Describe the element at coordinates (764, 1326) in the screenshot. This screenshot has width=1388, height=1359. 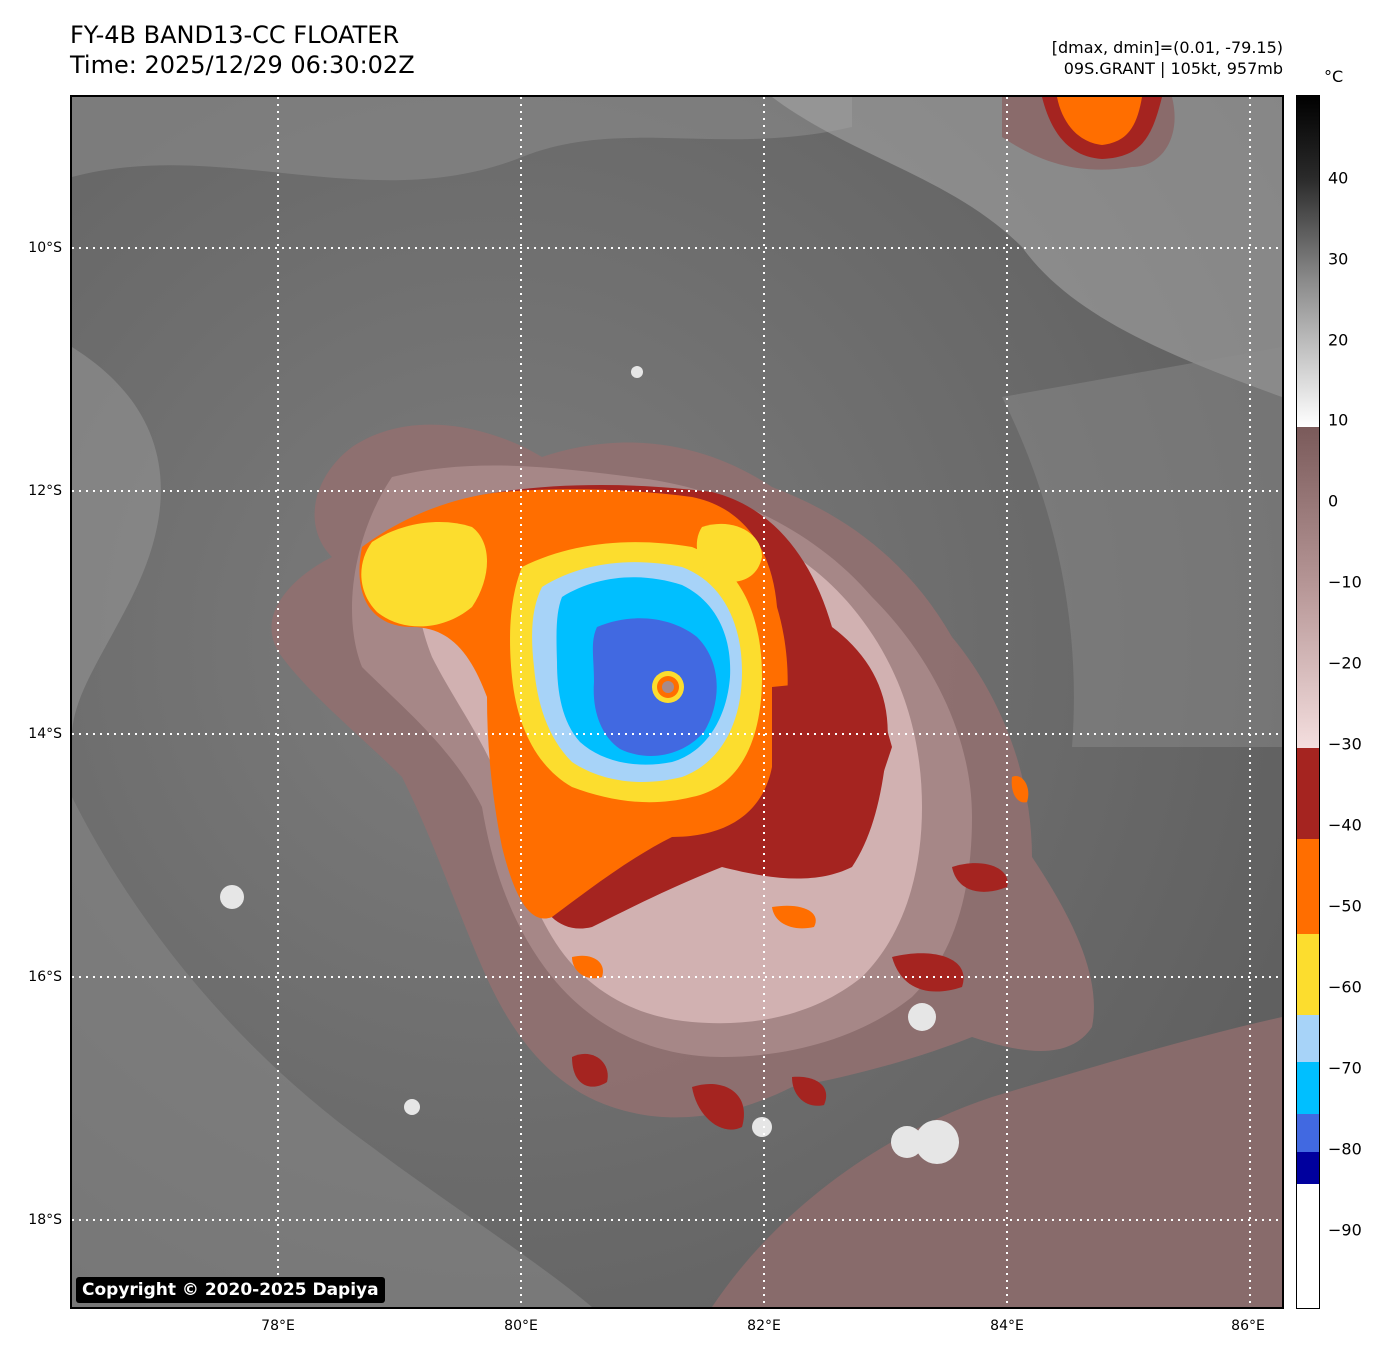
I see `lon-label-82E: 82°E` at that location.